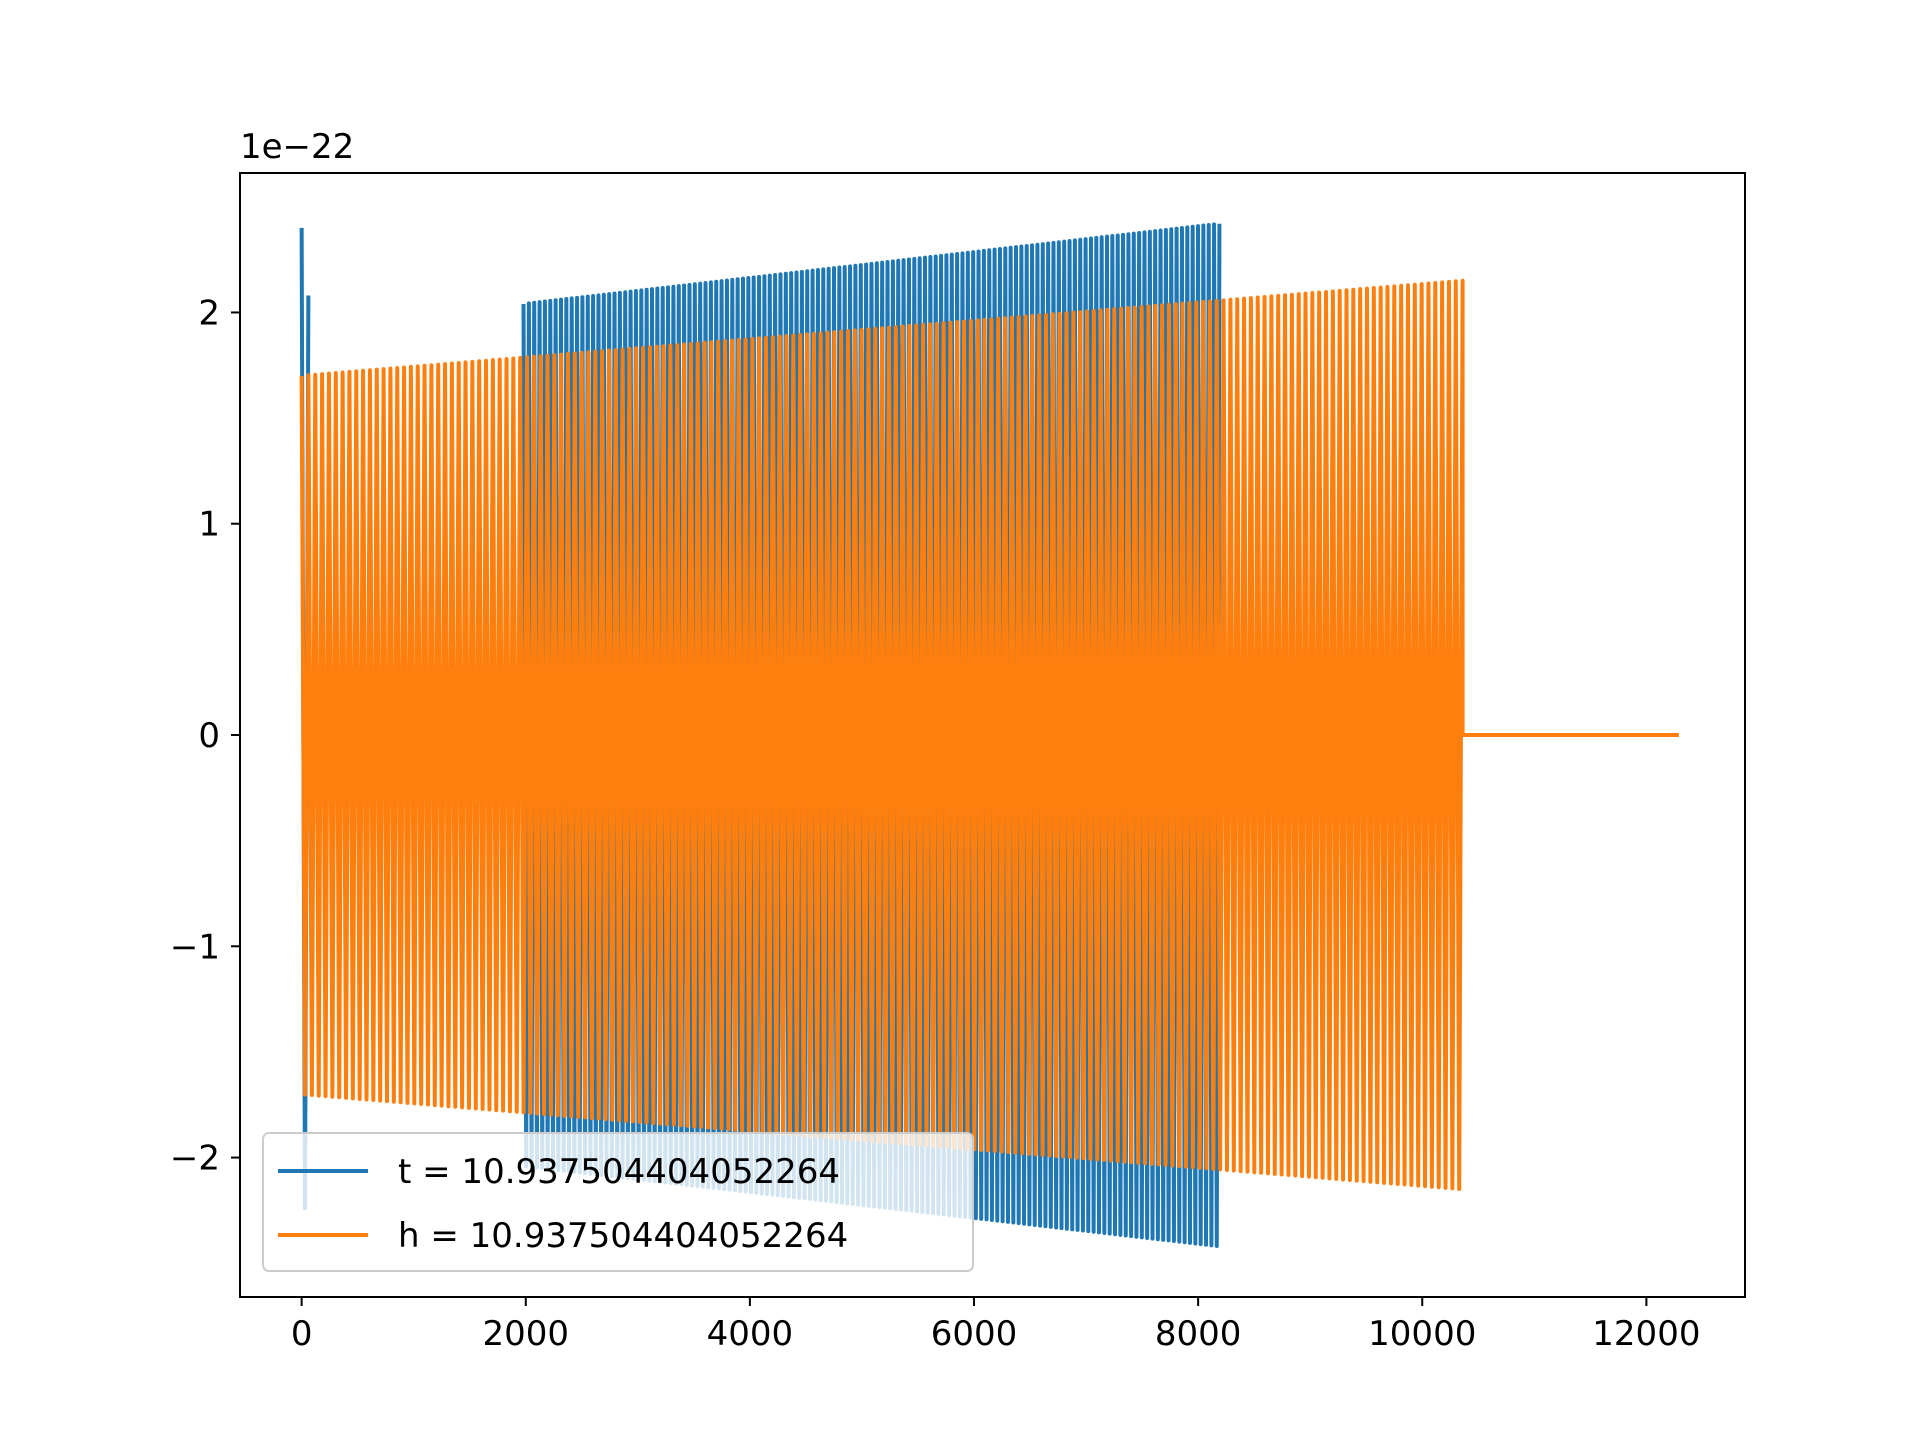 Image resolution: width=1920 pixels, height=1440 pixels. Describe the element at coordinates (195, 947) in the screenshot. I see `y-tick-label: −1` at that location.